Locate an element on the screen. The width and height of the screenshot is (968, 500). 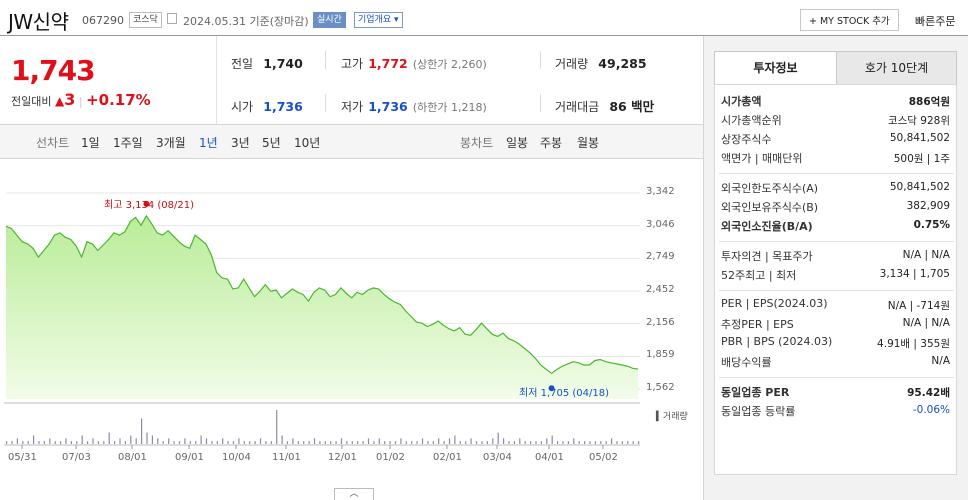
stock-name: JW신약 is located at coordinates (38, 22).